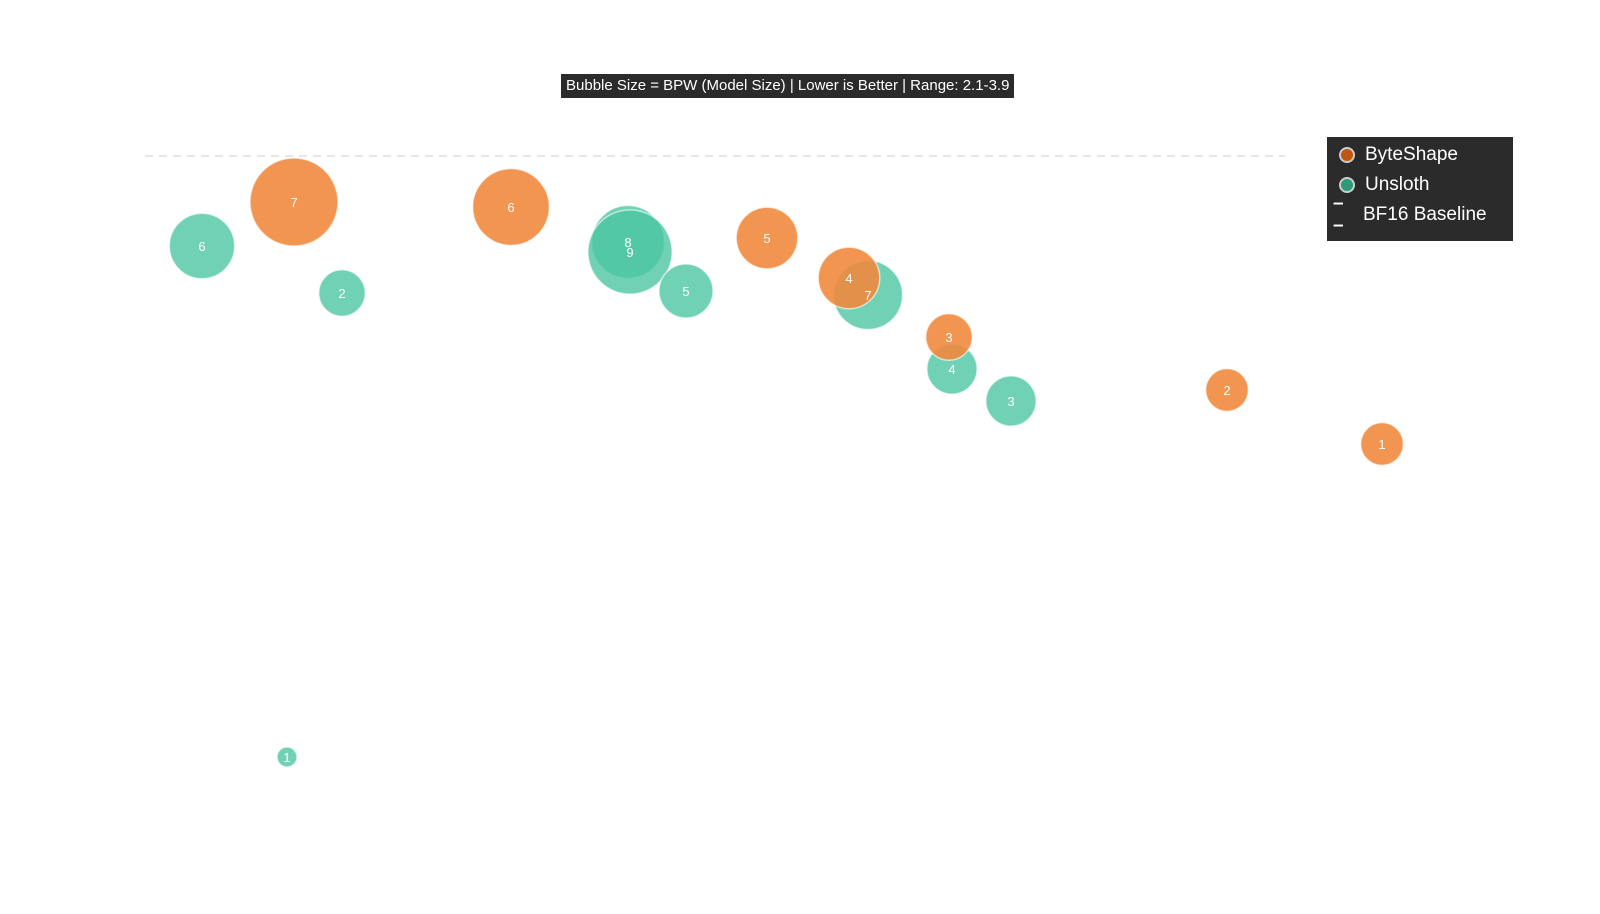 This screenshot has height=914, width=1600. What do you see at coordinates (1397, 184) in the screenshot?
I see `legend-label: Unsloth` at bounding box center [1397, 184].